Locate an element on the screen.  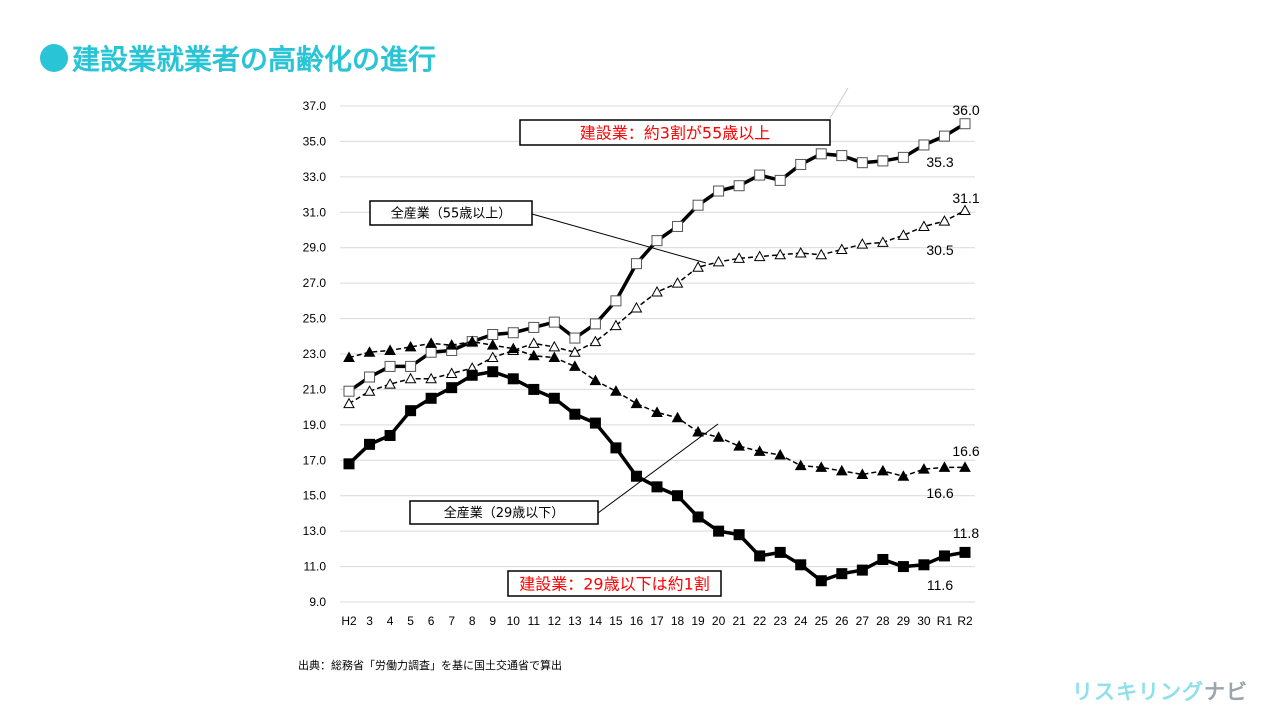
annotation-text: 建設業：約3割が55歳以上 is located at coordinates (675, 132).